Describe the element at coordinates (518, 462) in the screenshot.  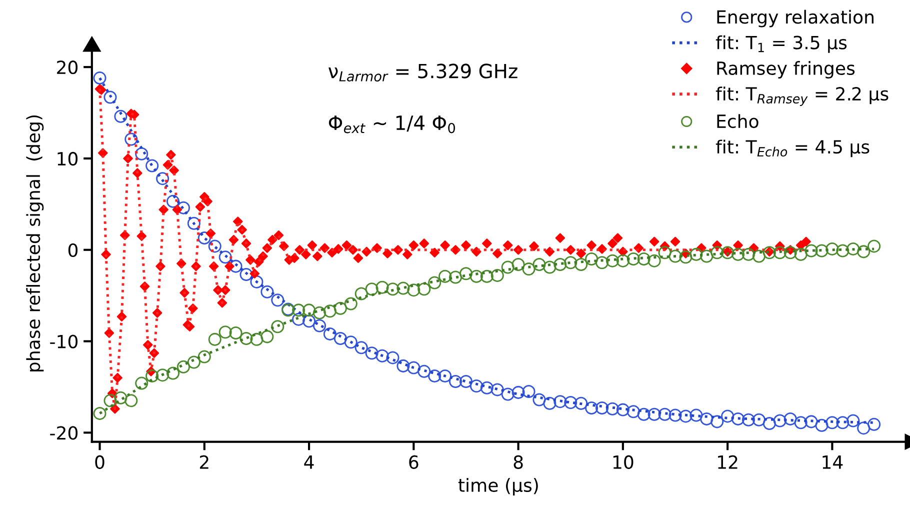
I see `x-tick-label: 8` at that location.